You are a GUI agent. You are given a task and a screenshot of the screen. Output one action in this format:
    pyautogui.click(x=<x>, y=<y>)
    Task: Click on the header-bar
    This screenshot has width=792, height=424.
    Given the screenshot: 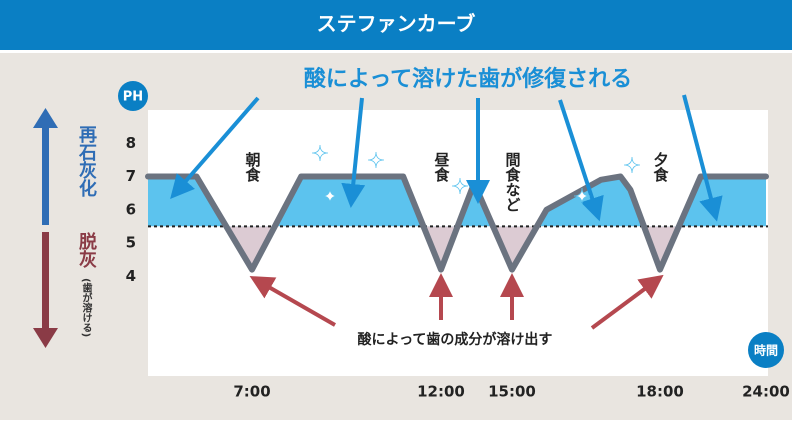 What is the action you would take?
    pyautogui.click(x=396, y=25)
    